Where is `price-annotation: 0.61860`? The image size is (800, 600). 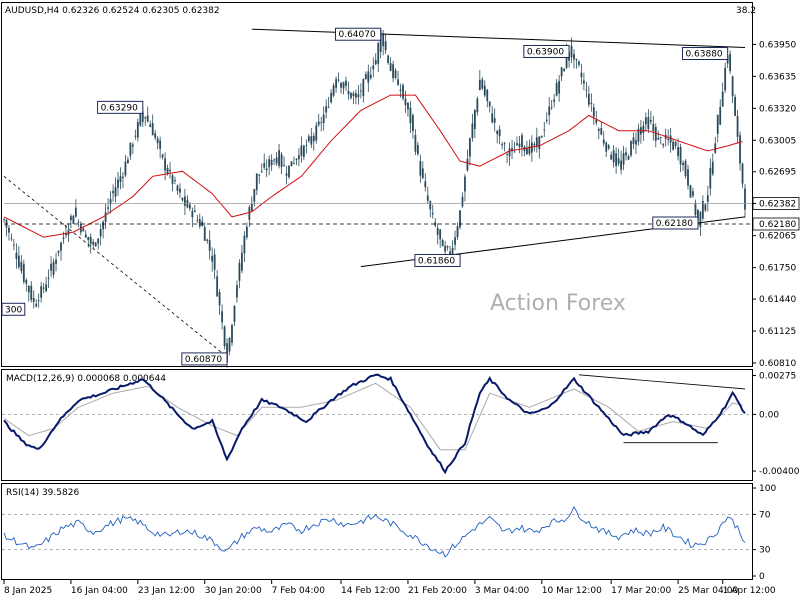 price-annotation: 0.61860 is located at coordinates (437, 260).